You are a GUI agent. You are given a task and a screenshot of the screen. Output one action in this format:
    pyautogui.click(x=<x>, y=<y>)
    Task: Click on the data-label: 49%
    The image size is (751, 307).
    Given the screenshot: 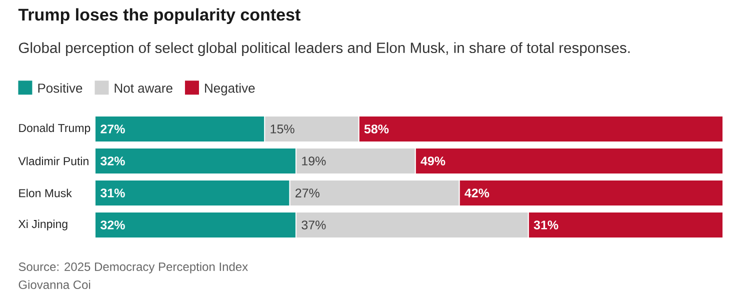 What is the action you would take?
    pyautogui.click(x=433, y=161)
    